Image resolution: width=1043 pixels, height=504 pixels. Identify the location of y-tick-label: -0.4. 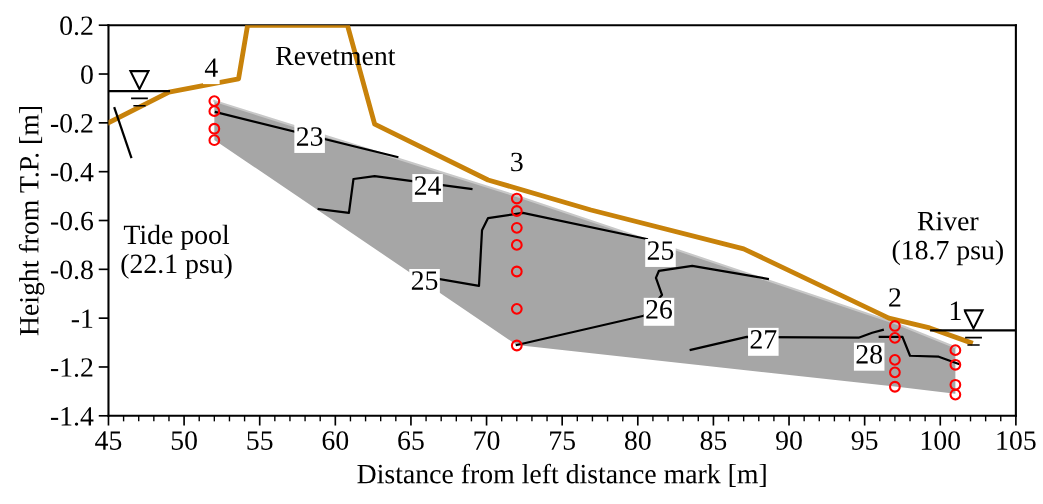
(72, 172).